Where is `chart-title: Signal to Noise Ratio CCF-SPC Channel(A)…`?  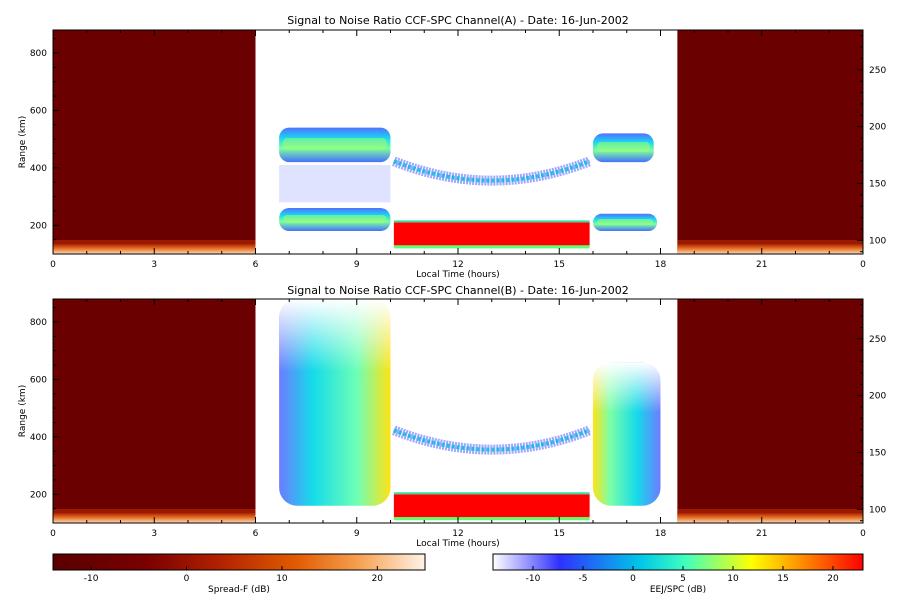 chart-title: Signal to Noise Ratio CCF-SPC Channel(A)… is located at coordinates (457, 20).